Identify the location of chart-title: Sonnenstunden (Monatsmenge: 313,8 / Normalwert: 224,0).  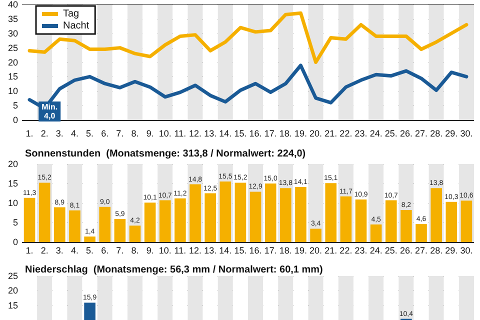
(165, 154).